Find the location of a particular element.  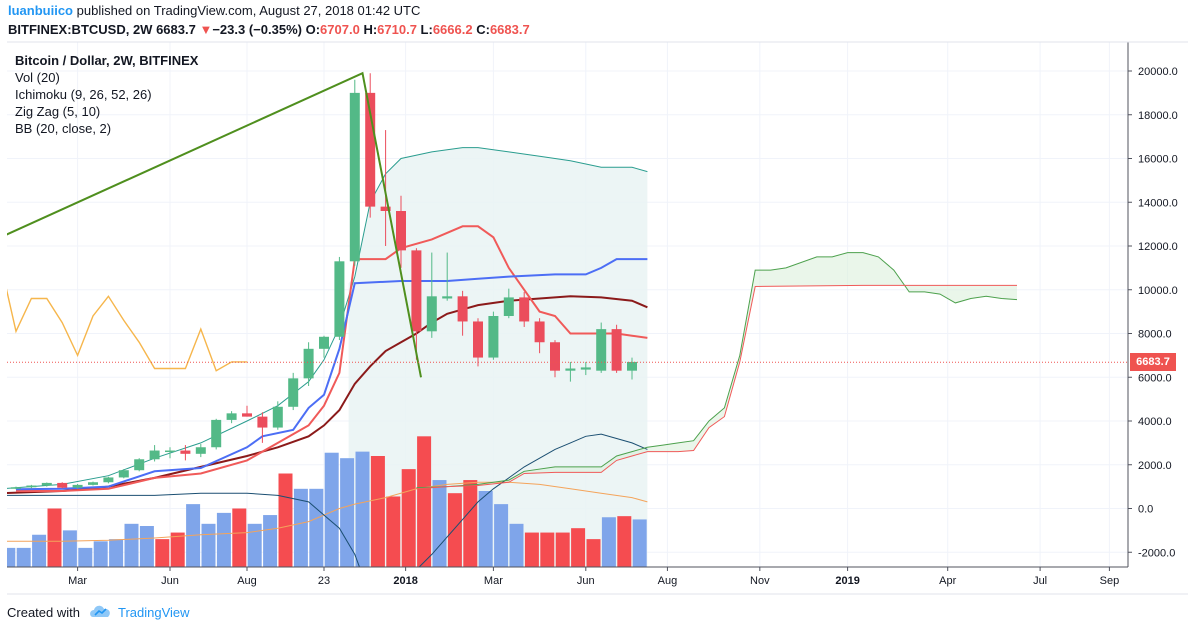

y-tick-label: 8000.0 is located at coordinates (1155, 335).